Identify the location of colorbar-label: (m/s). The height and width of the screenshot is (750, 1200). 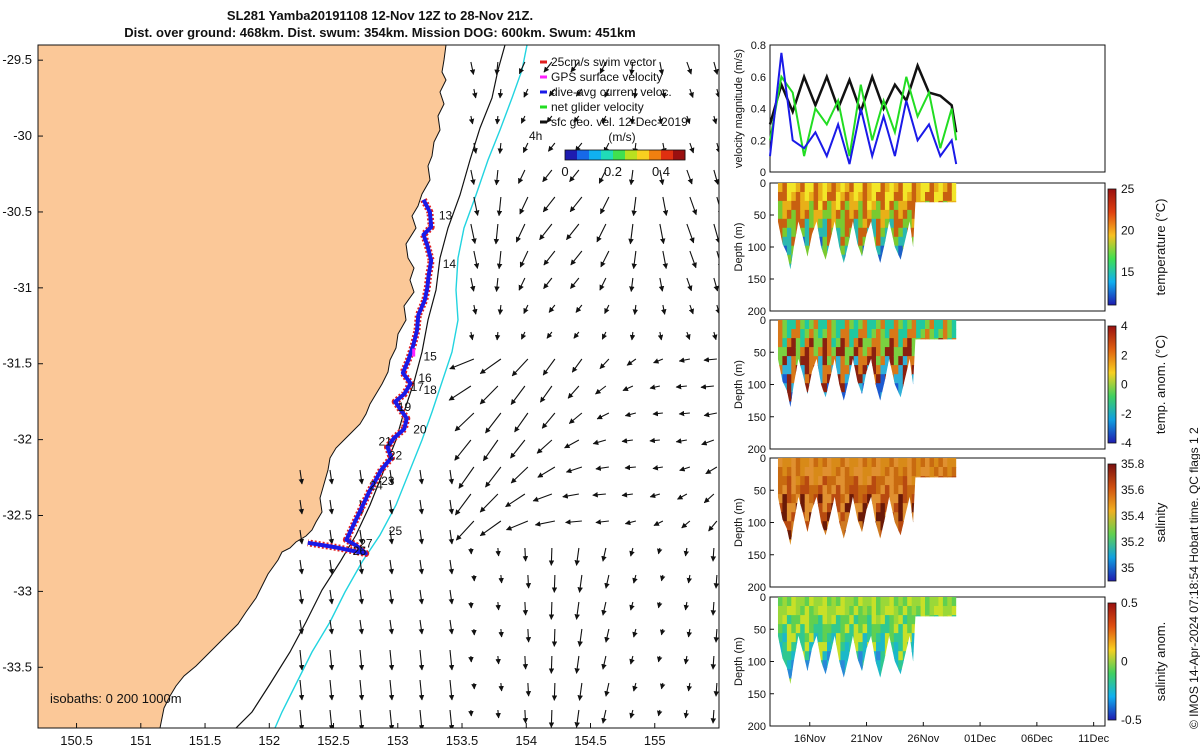
(621, 137).